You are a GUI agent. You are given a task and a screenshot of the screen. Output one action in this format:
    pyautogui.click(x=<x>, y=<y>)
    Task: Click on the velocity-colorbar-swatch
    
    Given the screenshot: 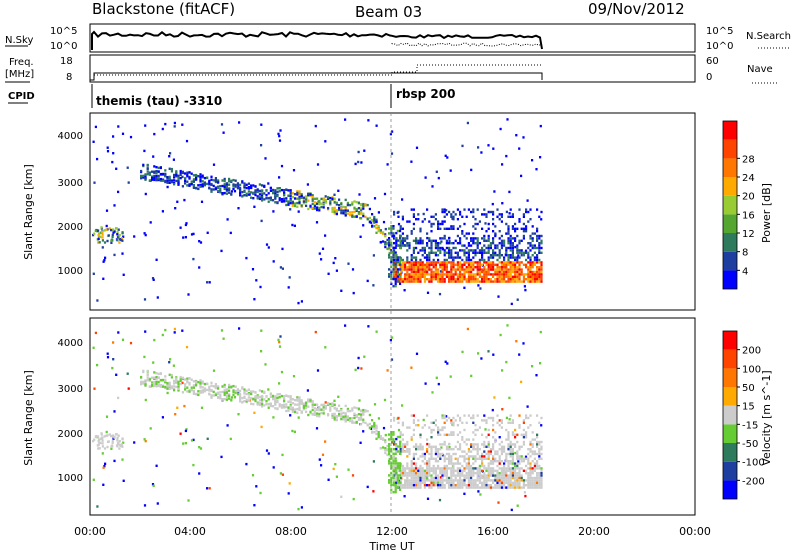 What is the action you would take?
    pyautogui.click(x=730, y=359)
    